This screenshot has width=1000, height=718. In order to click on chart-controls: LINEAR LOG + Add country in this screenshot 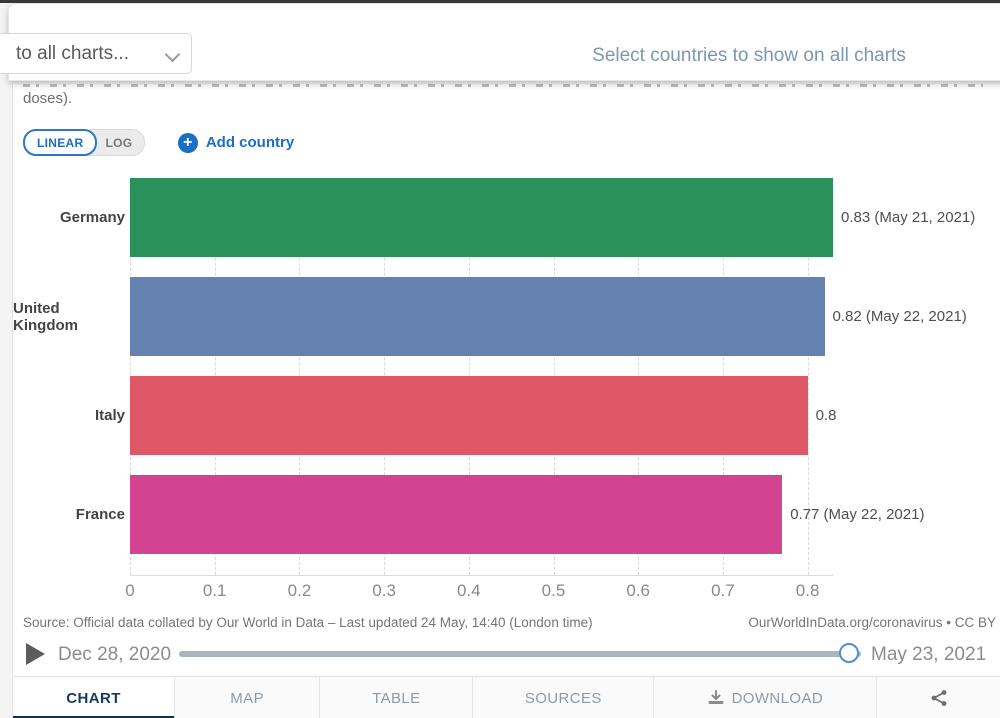, I will do `click(159, 142)`.